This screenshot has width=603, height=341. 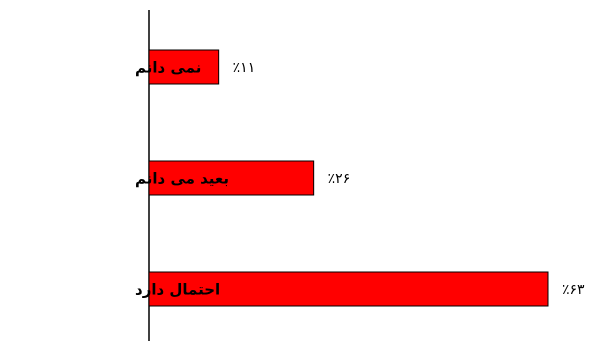 I want to click on value-label: ٪۶۳, so click(x=573, y=290).